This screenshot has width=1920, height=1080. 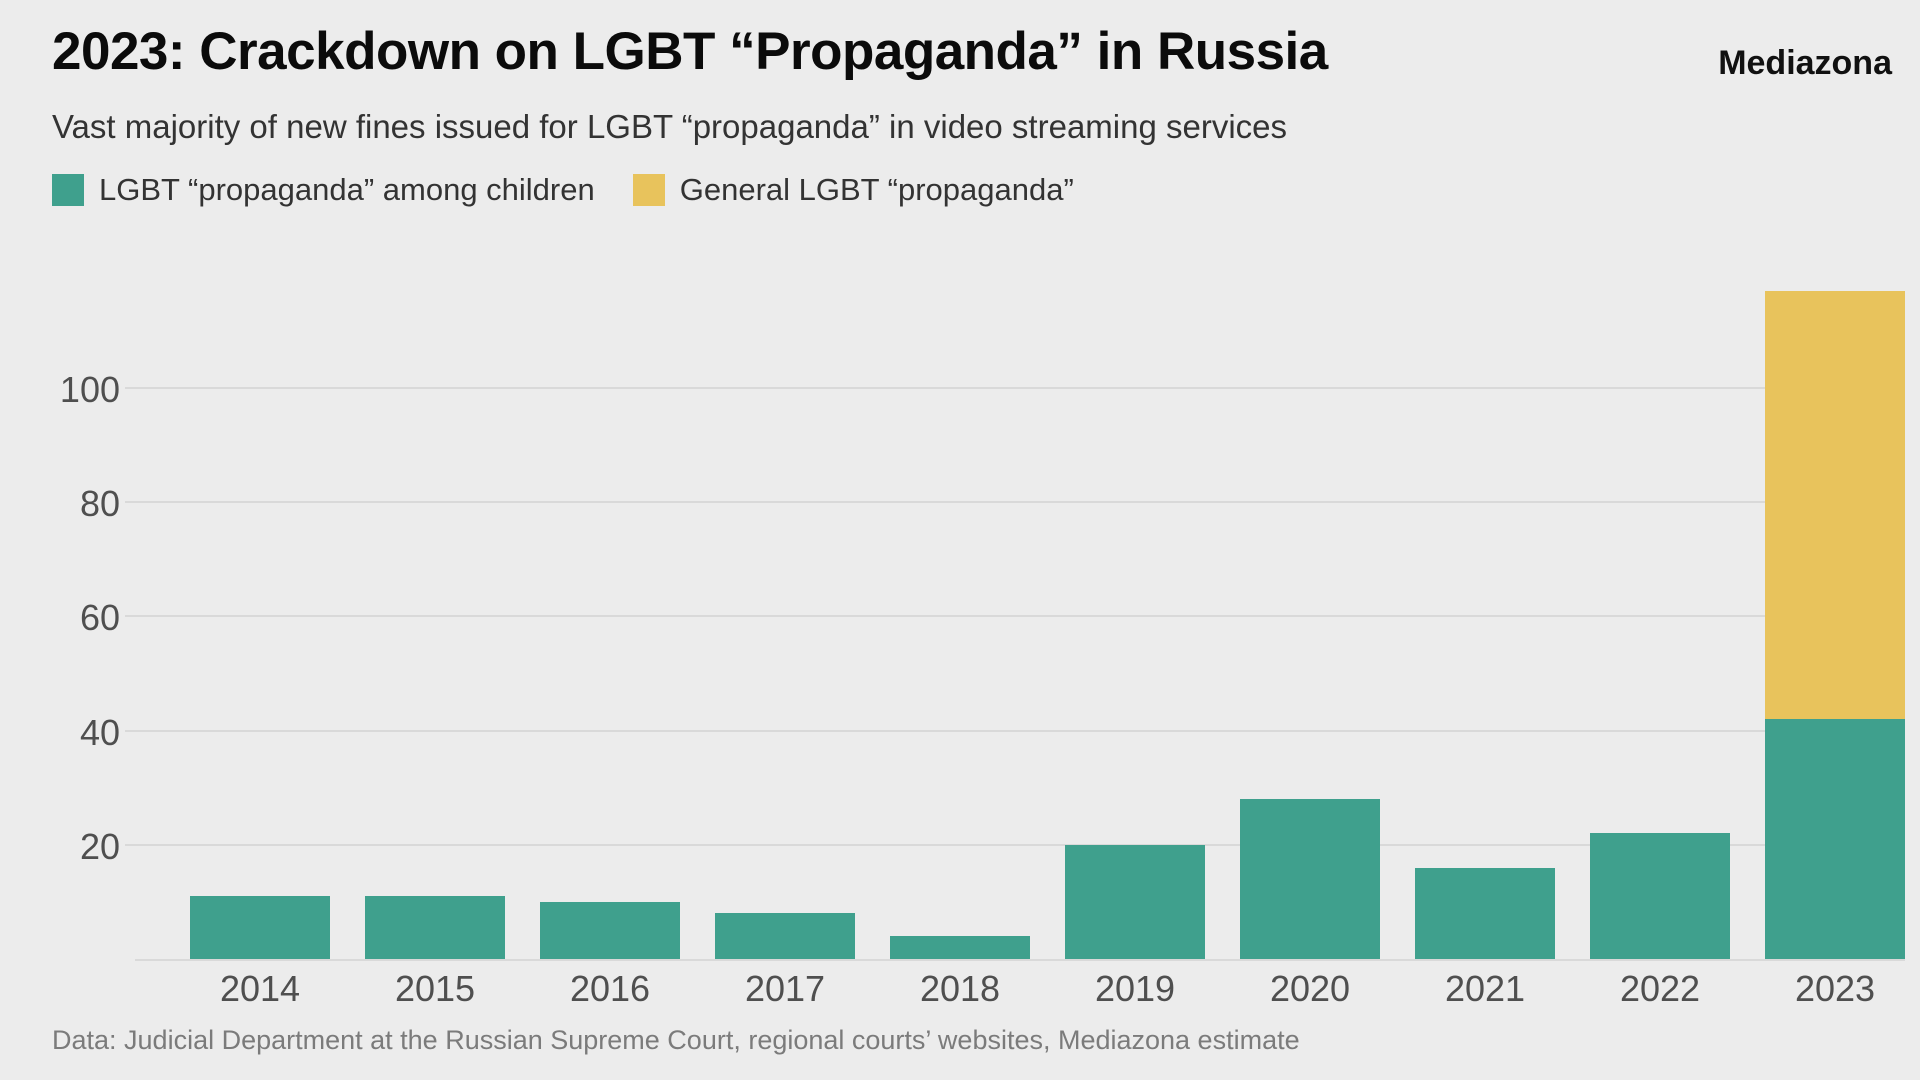 I want to click on x-tick-label: 2016, so click(x=610, y=988).